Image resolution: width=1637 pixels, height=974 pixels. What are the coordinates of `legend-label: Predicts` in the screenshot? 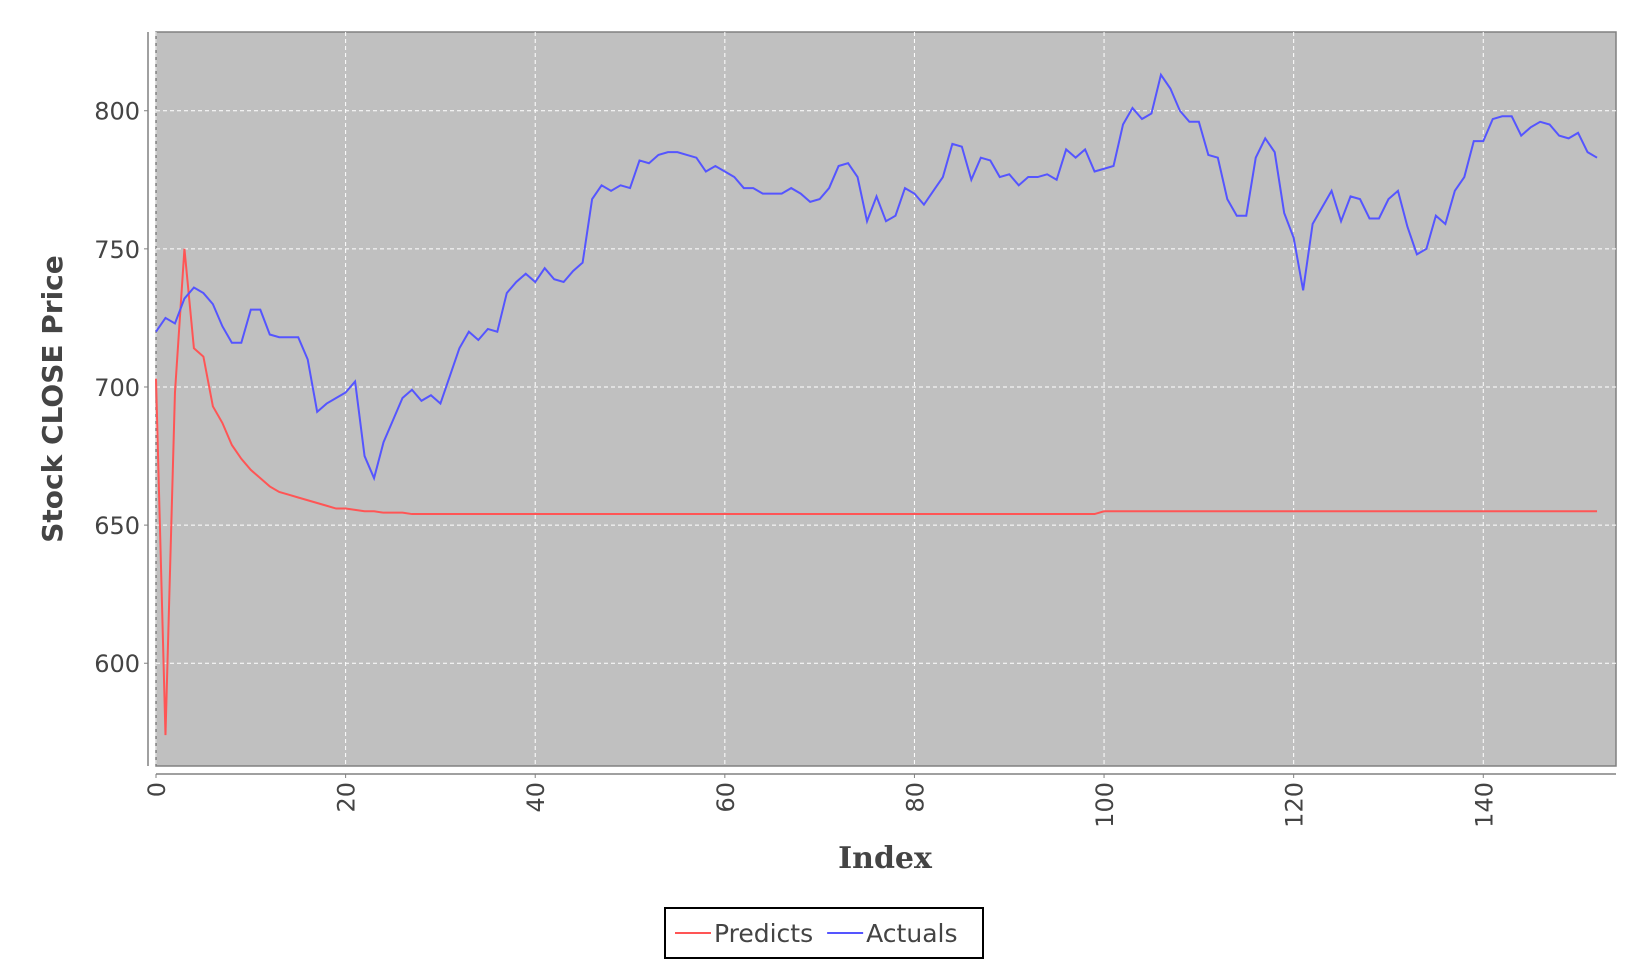 It's located at (763, 933).